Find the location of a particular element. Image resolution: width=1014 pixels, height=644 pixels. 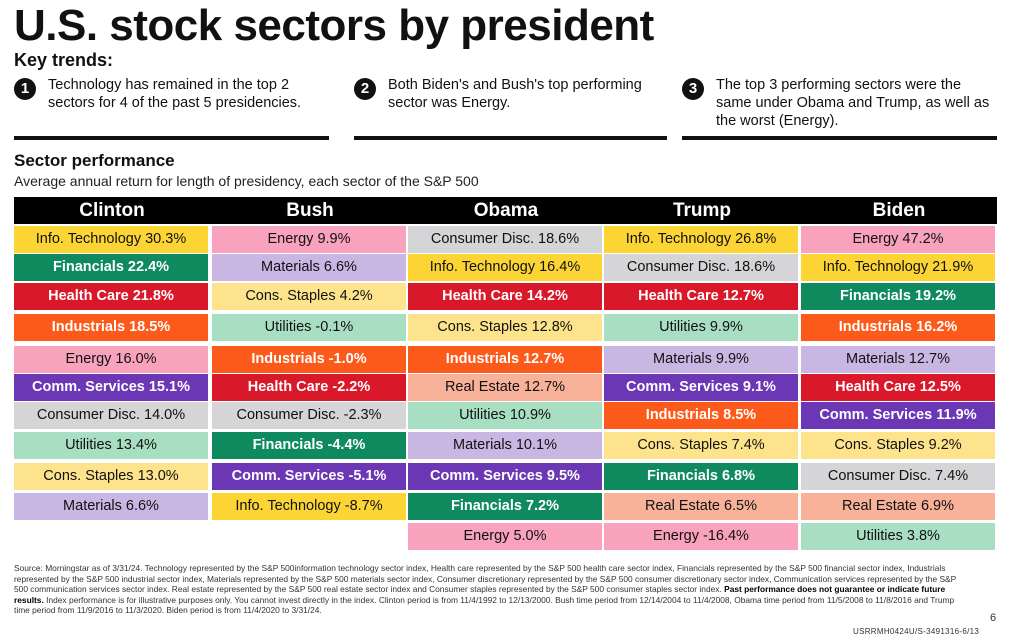

trend-number-2: 2 is located at coordinates (365, 89).